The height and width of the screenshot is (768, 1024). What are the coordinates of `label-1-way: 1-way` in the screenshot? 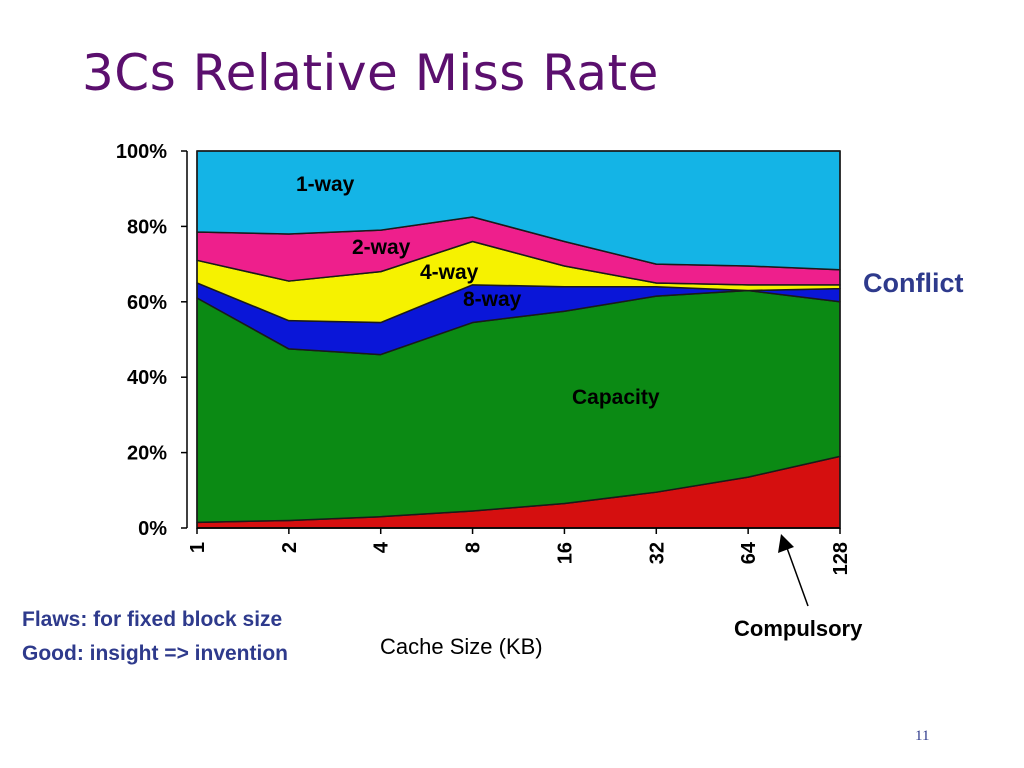 It's located at (325, 184).